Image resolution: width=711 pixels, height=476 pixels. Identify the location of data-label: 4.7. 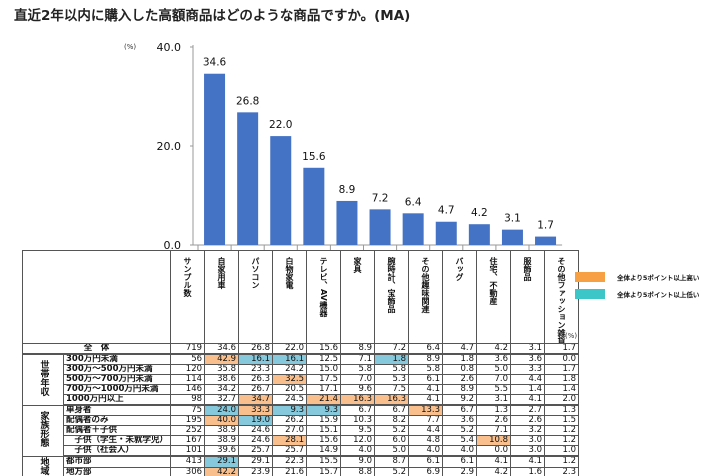
(446, 211).